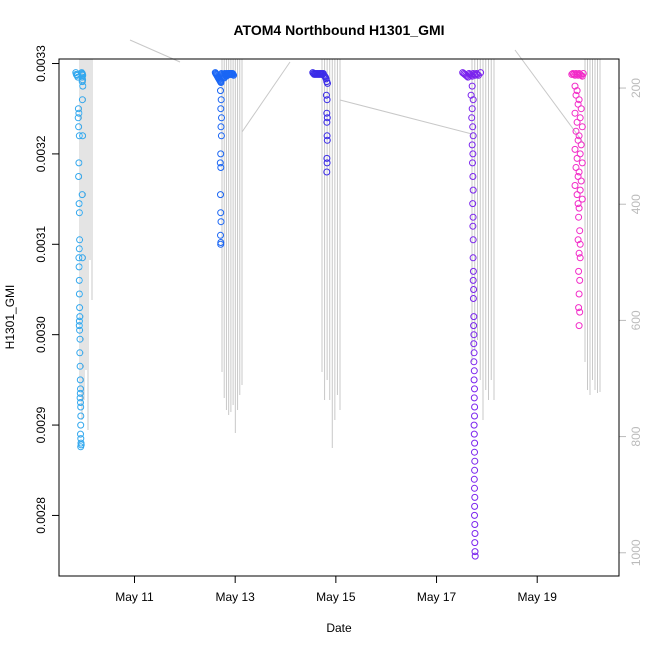 The height and width of the screenshot is (650, 650). I want to click on x-tick-label: May 11, so click(134, 597).